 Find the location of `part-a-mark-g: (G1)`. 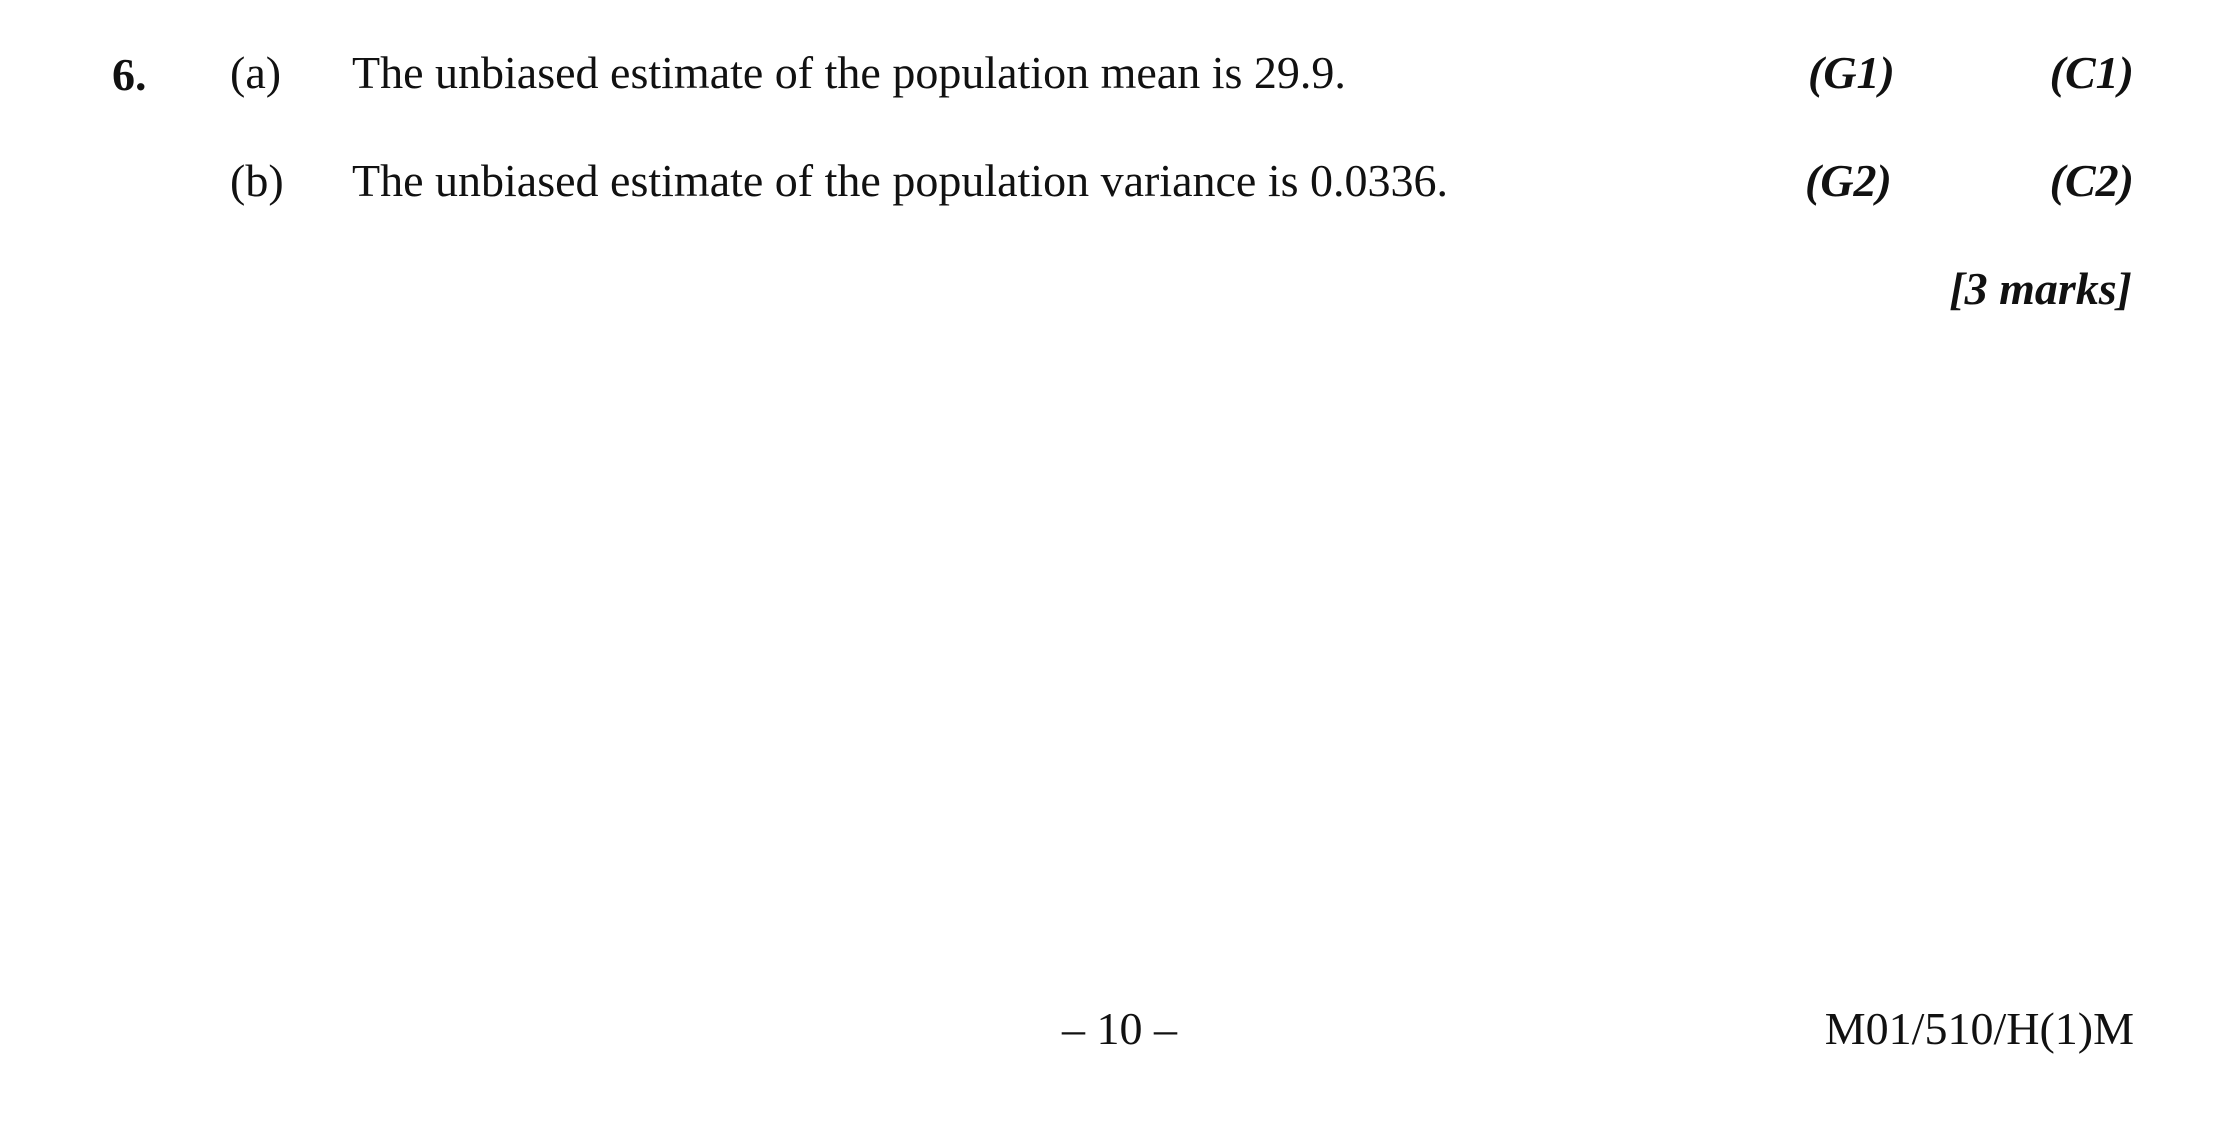

part-a-mark-g: (G1) is located at coordinates (1851, 72).